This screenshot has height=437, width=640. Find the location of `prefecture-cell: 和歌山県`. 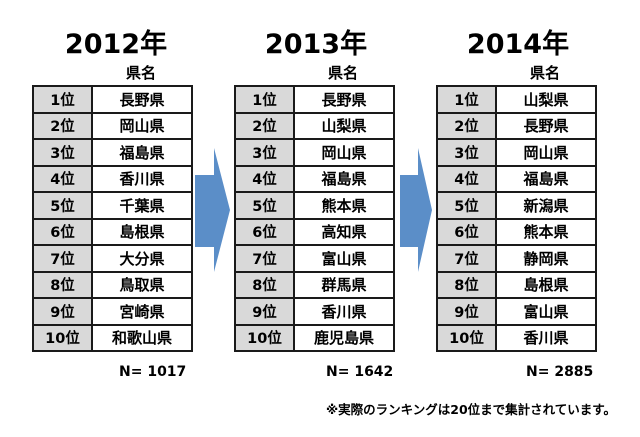

prefecture-cell: 和歌山県 is located at coordinates (142, 337).